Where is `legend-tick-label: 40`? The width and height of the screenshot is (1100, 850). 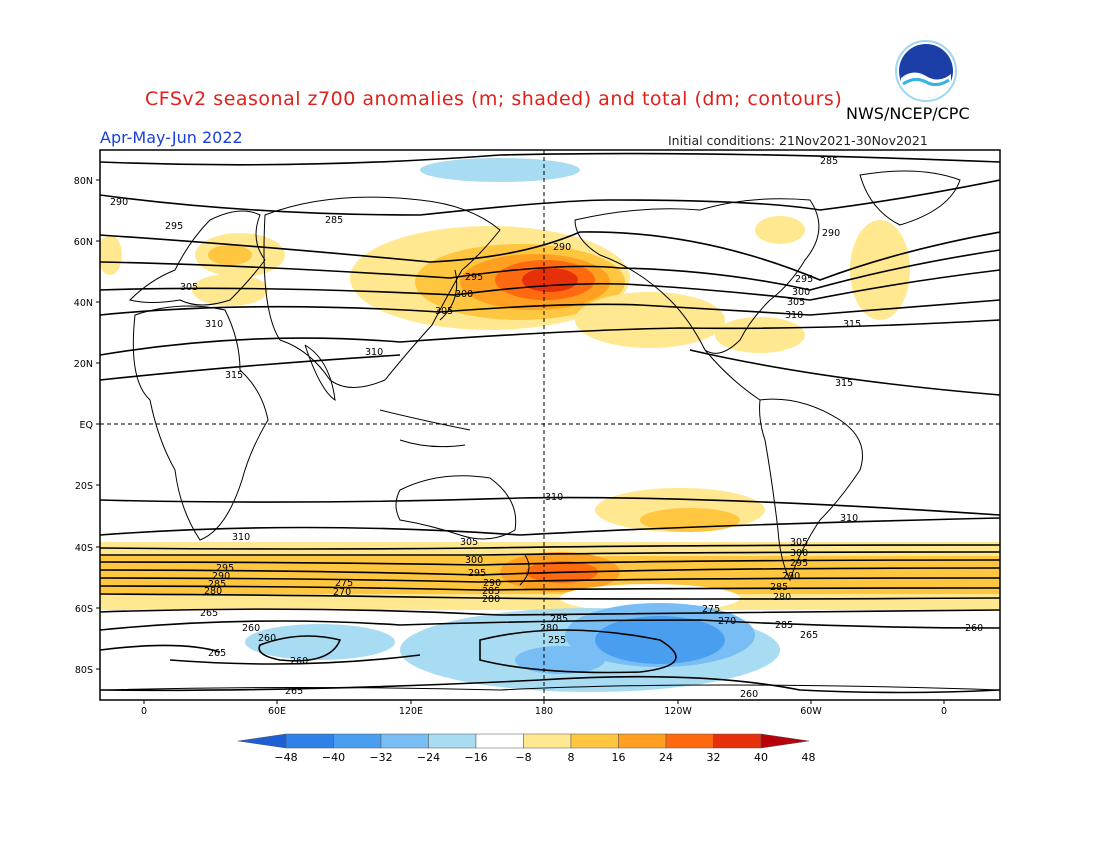
legend-tick-label: 40 is located at coordinates (761, 757).